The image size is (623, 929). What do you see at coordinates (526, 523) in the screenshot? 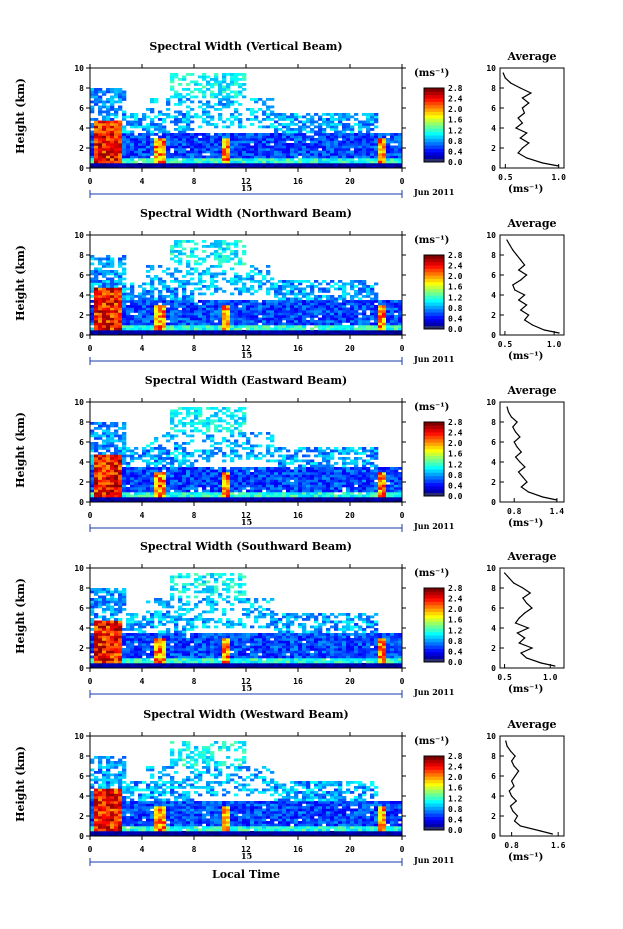
I see `average-x-label: (ms⁻¹)` at bounding box center [526, 523].